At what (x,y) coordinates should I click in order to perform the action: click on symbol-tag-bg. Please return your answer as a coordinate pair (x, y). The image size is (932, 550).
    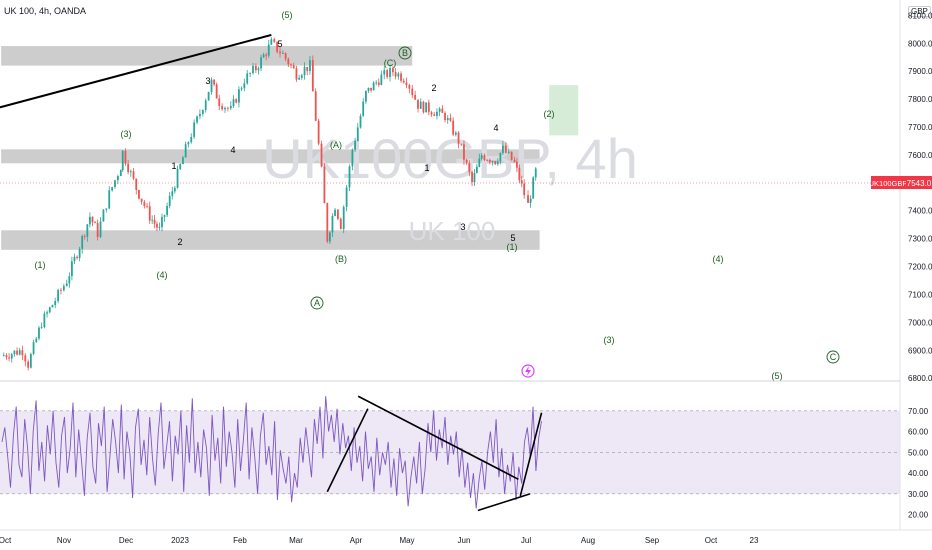
    Looking at the image, I should click on (888, 182).